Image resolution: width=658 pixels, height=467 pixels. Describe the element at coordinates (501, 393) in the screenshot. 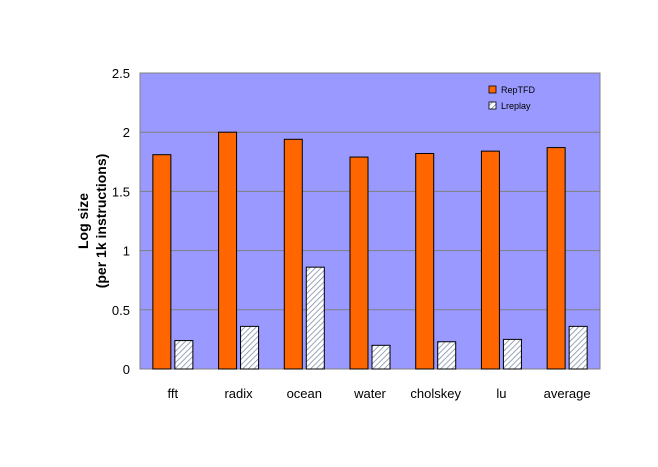

I see `x-tick-label: lu` at that location.